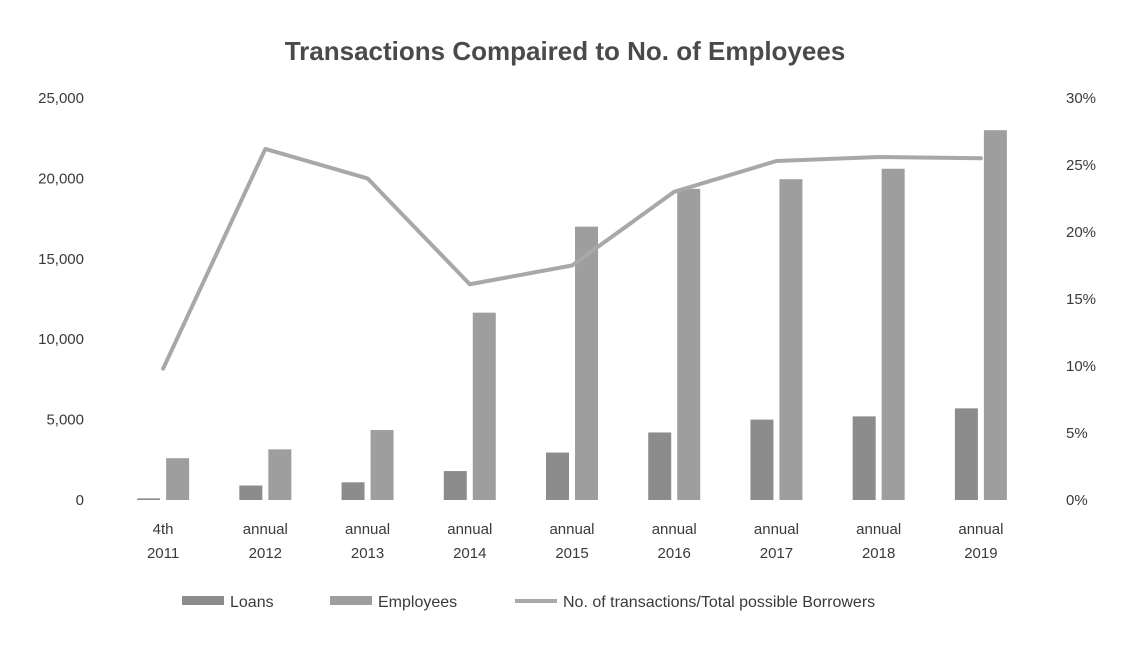 This screenshot has width=1134, height=650. What do you see at coordinates (252, 602) in the screenshot?
I see `legend-label: Loans` at bounding box center [252, 602].